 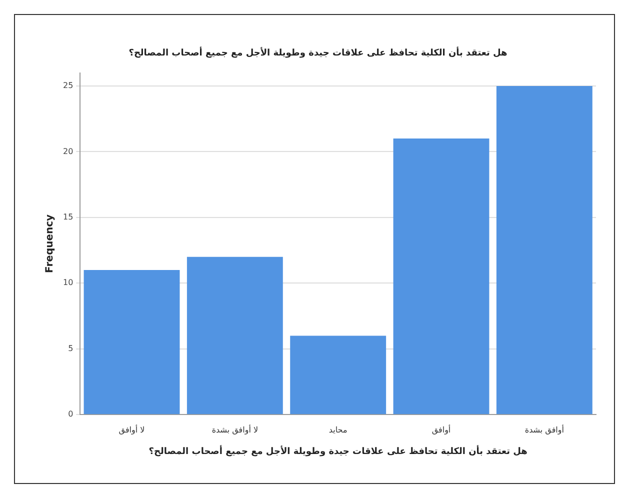 I want to click on chart-title: هل تعتقد بأن الكلية تحافظ على علاقات جيدة وطويلة الأجل مع جميع أصحاب المصالح؟, so click(x=318, y=52).